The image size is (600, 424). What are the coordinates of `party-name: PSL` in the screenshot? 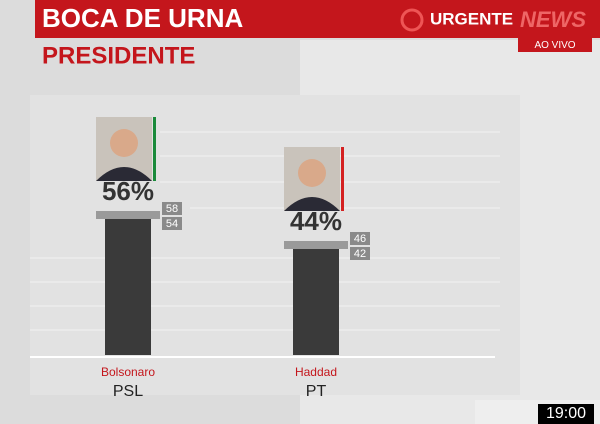 It's located at (128, 391).